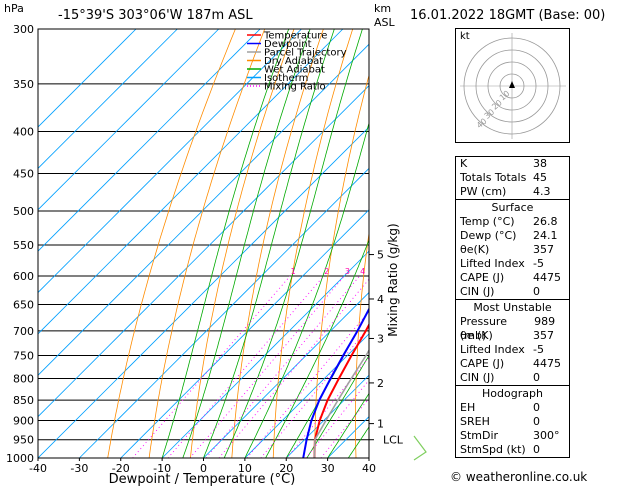  What do you see at coordinates (536, 377) in the screenshot?
I see `most-unstable-value: 0` at bounding box center [536, 377].